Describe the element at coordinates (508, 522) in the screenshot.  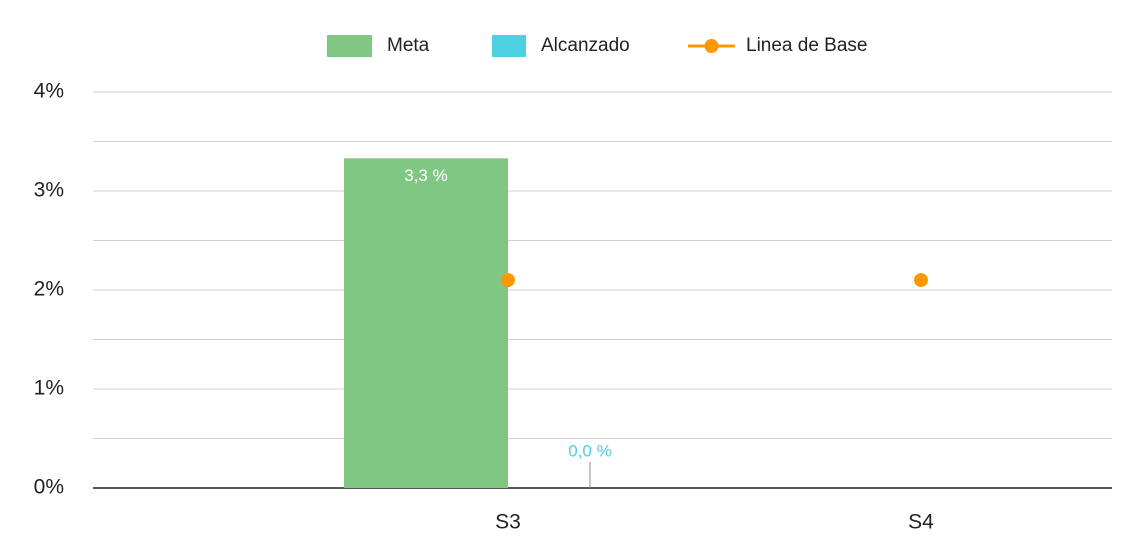
I see `x-tick-label: S3` at that location.